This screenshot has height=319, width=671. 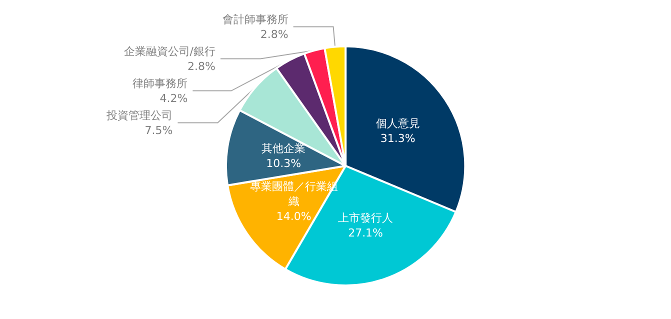 What do you see at coordinates (139, 115) in the screenshot?
I see `slice-label: 投資管理公司` at bounding box center [139, 115].